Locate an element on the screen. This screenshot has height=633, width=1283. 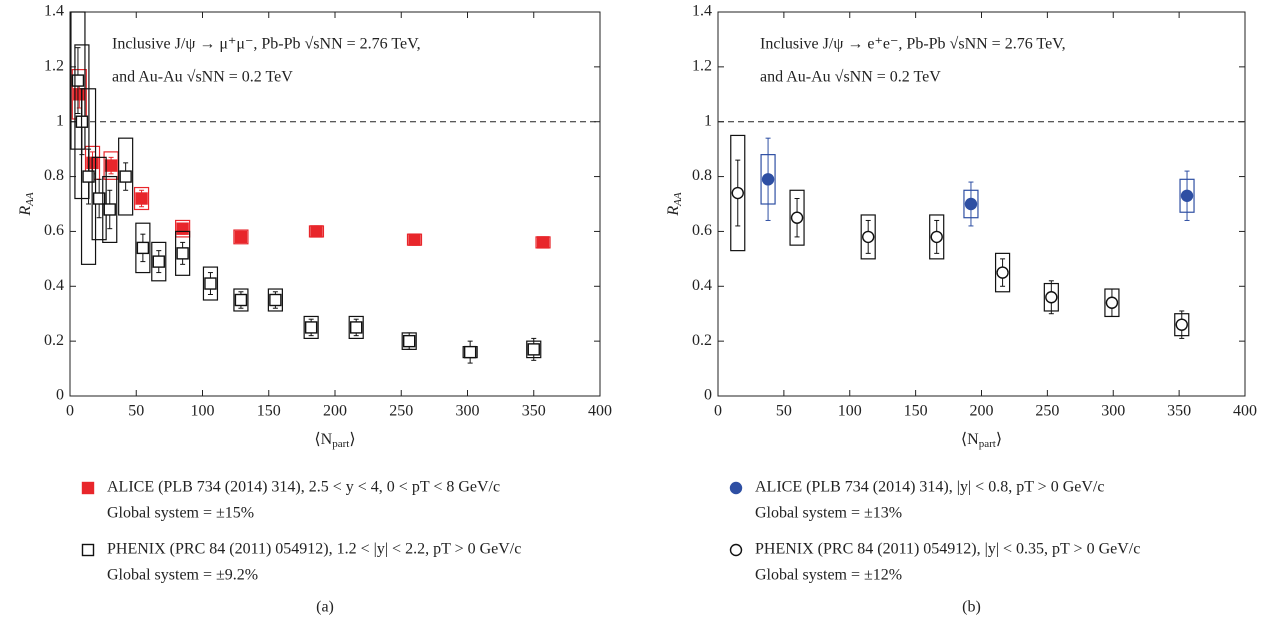
x-label-sub: part is located at coordinates (340, 444).